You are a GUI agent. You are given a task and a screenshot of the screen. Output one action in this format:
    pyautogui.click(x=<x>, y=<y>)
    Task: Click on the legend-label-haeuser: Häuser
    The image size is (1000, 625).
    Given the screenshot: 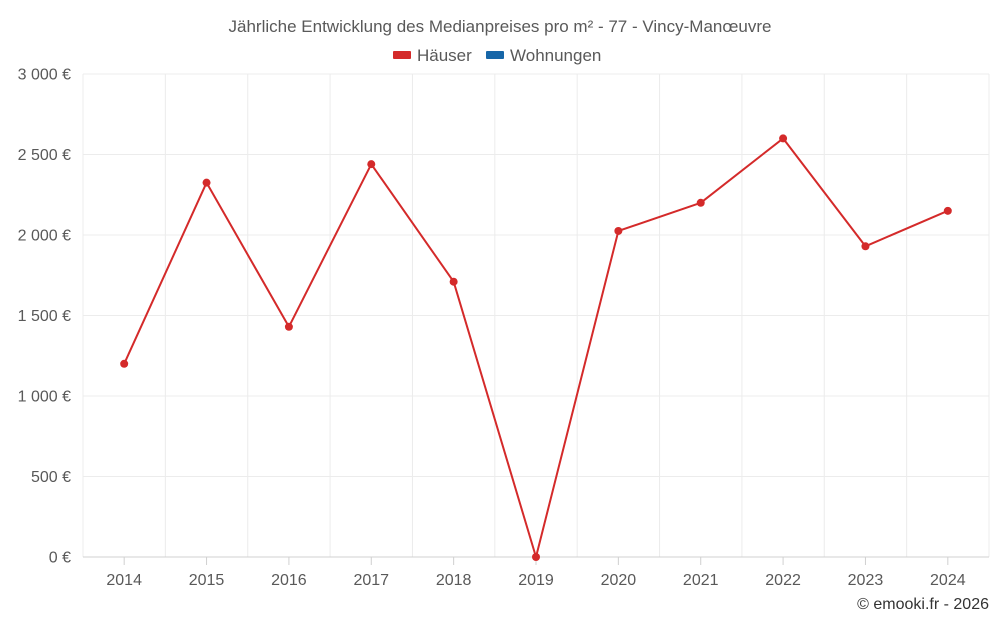 What is the action you would take?
    pyautogui.click(x=444, y=55)
    